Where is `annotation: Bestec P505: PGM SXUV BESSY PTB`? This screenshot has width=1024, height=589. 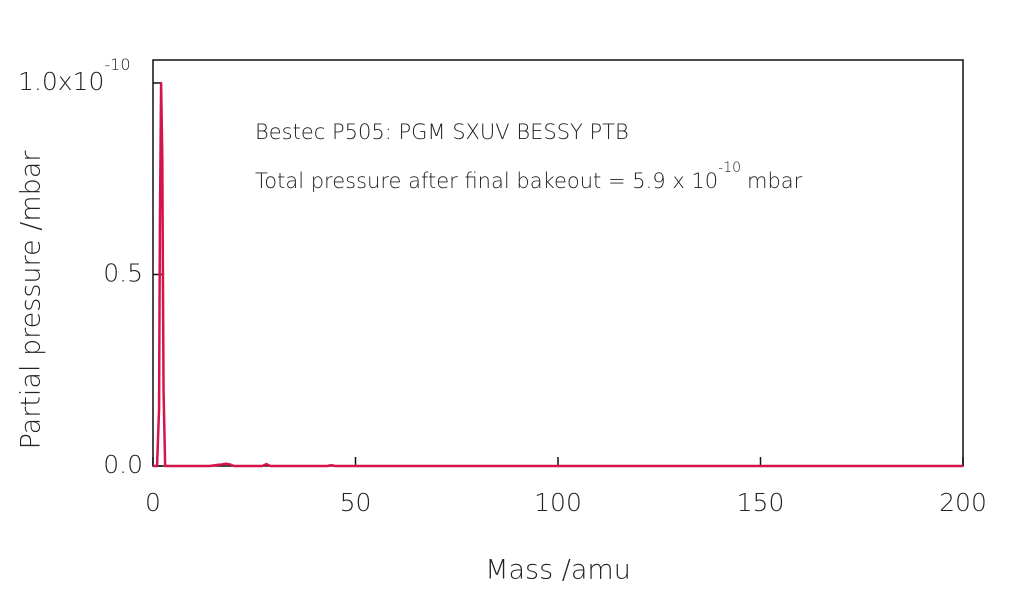
annotation: Bestec P505: PGM SXUV BESSY PTB is located at coordinates (442, 132).